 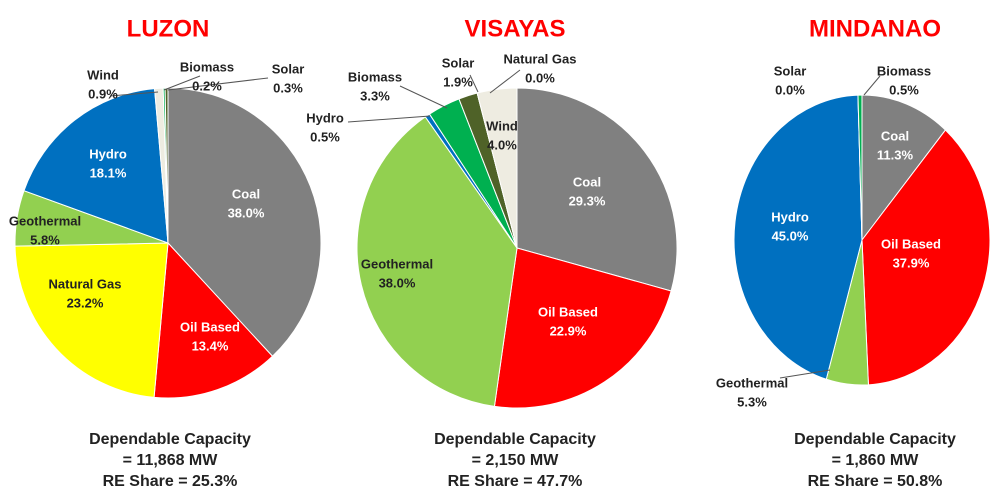 I want to click on slice-value: 0.3%, so click(x=288, y=87).